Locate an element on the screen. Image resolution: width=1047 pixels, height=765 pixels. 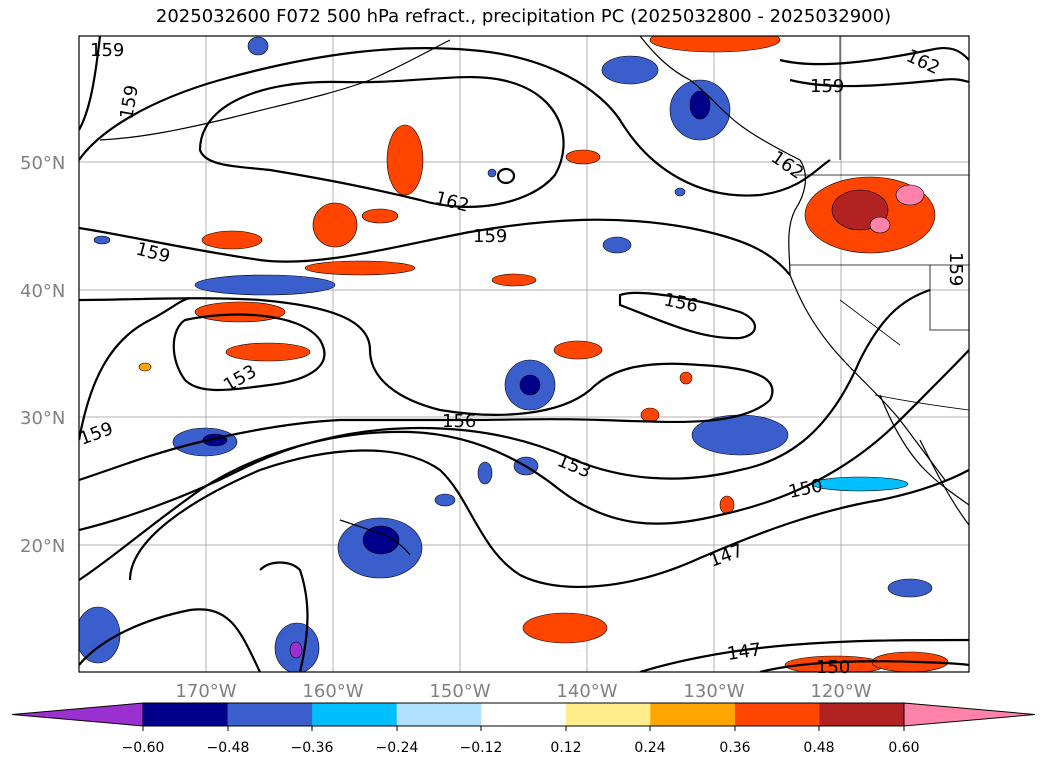
political-borders is located at coordinates (879, 223).